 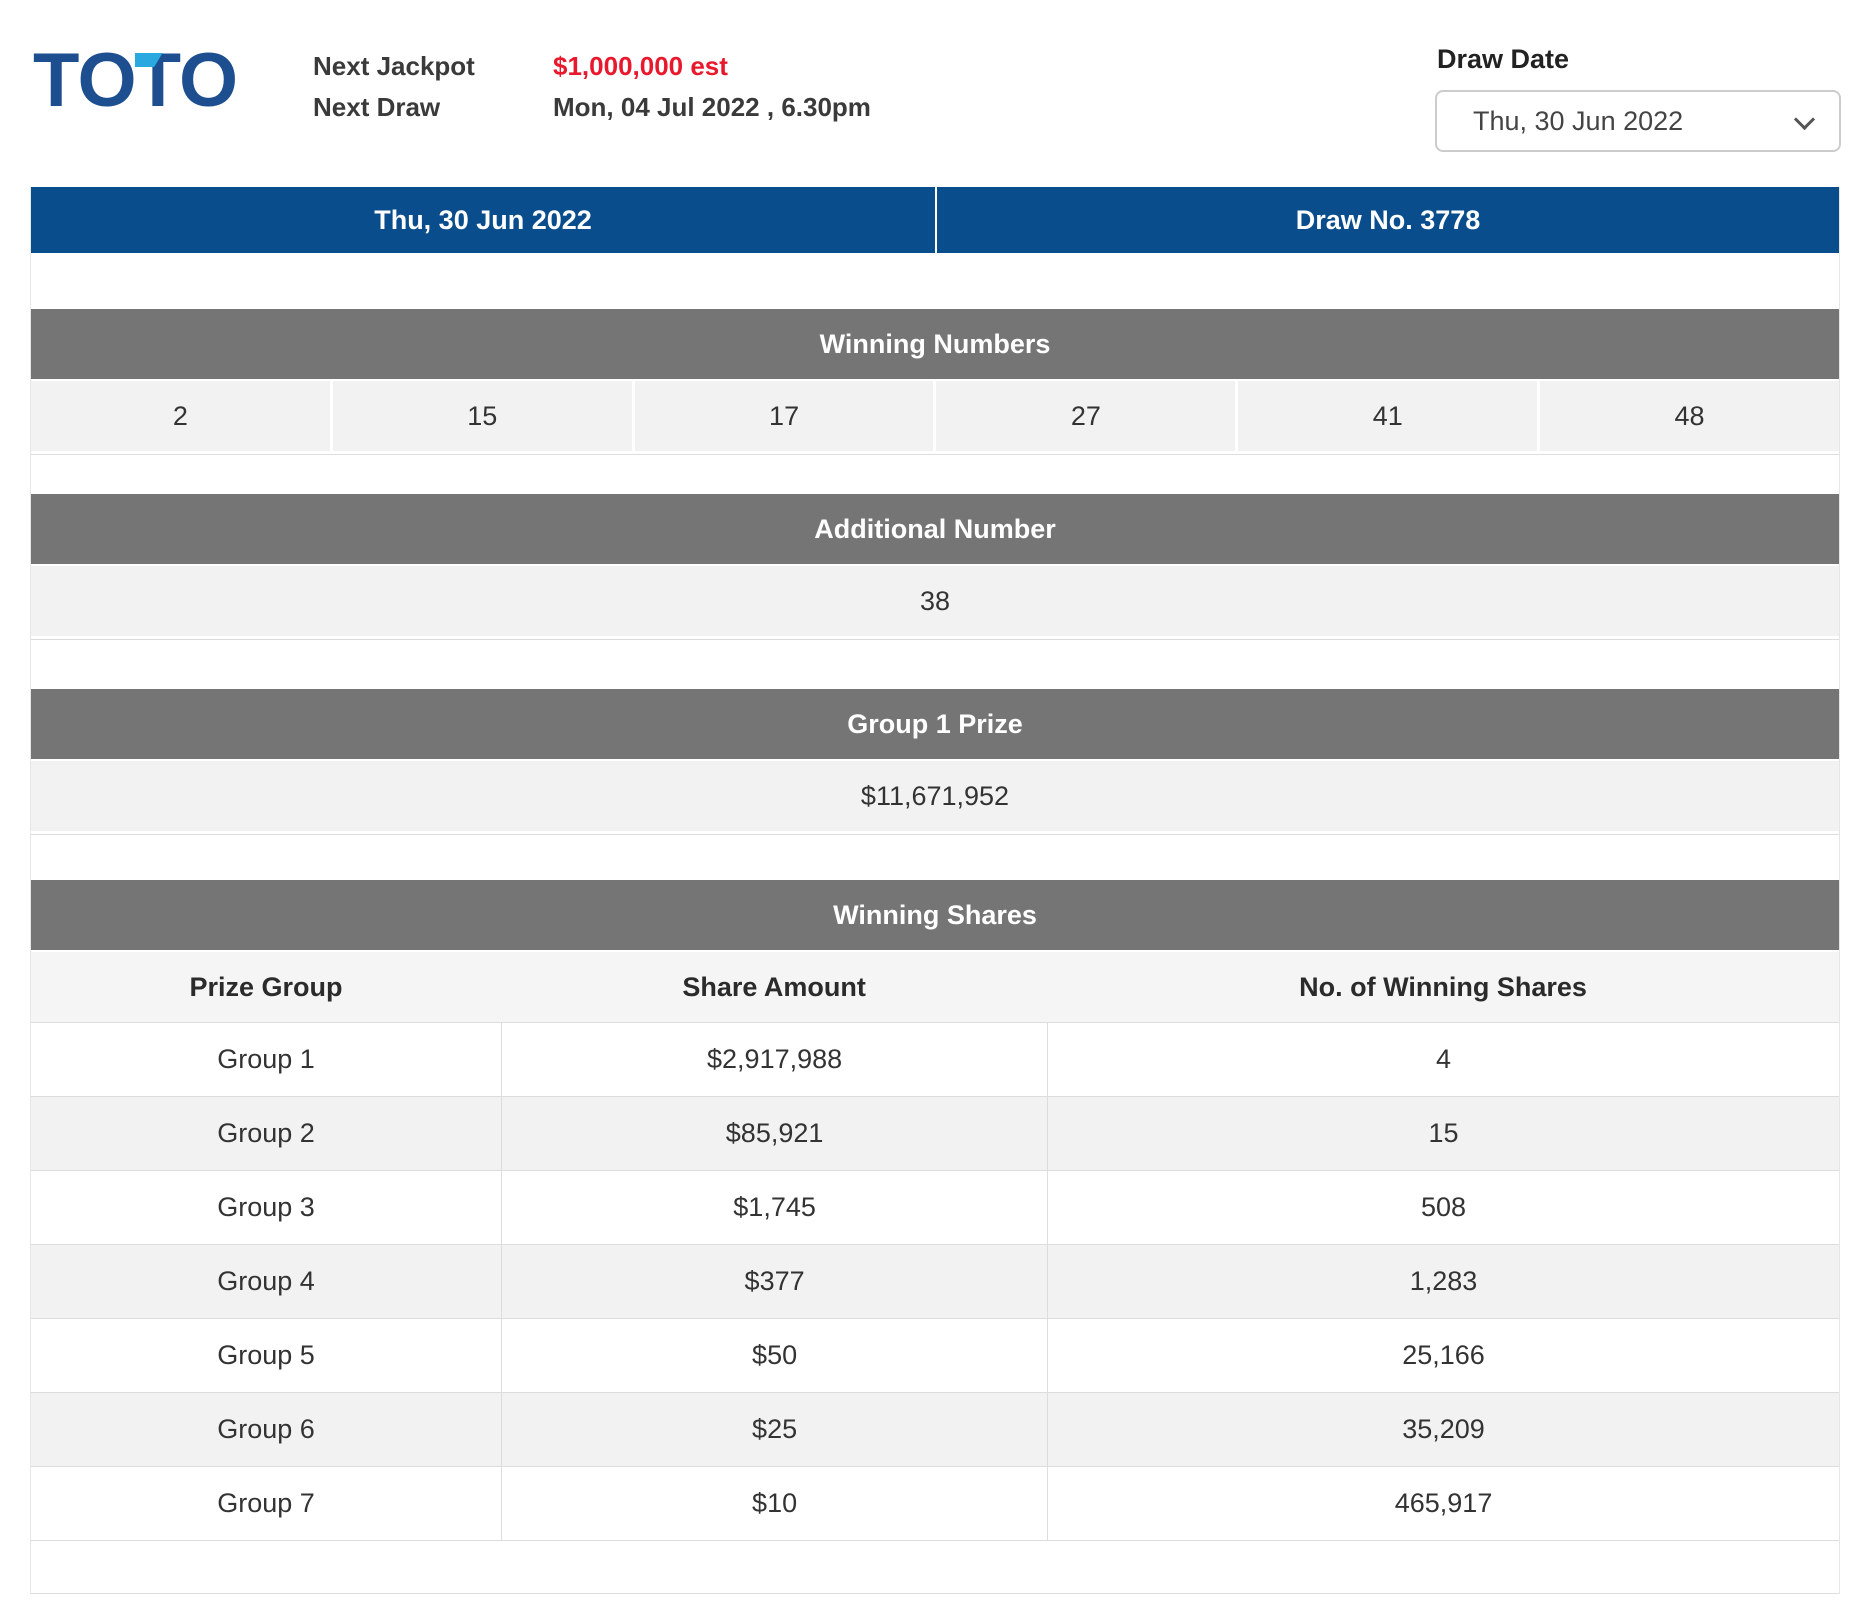 I want to click on group1-prize-title: Group 1 Prize, so click(x=935, y=724).